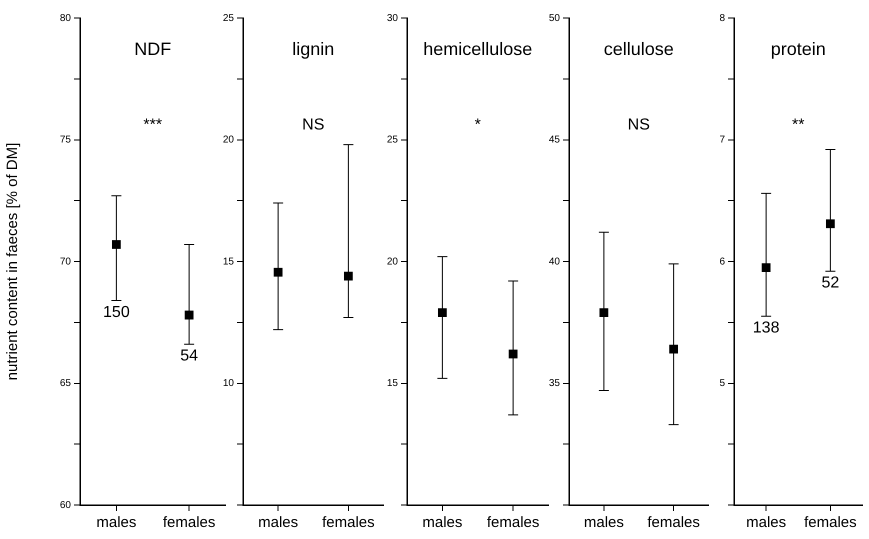 The height and width of the screenshot is (539, 869). What do you see at coordinates (554, 262) in the screenshot?
I see `y-tick-label: 40` at bounding box center [554, 262].